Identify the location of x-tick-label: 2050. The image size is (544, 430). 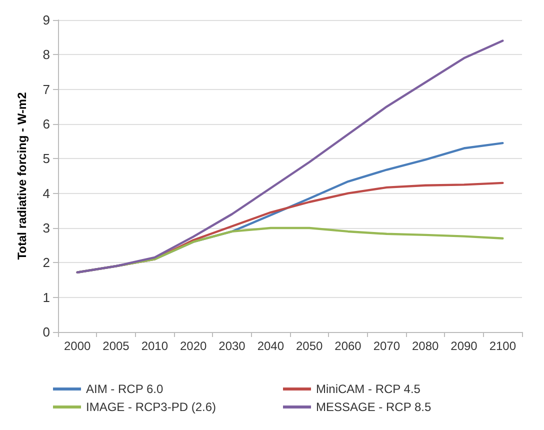
(310, 346).